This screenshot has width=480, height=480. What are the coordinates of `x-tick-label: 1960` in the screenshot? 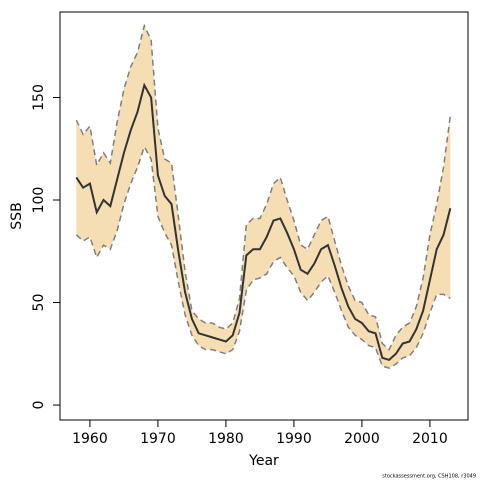 It's located at (90, 439).